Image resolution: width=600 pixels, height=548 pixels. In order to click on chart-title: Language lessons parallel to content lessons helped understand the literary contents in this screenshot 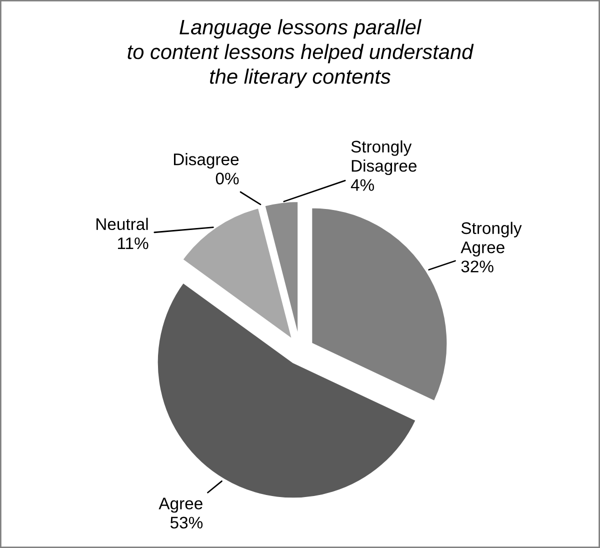, I will do `click(301, 53)`.